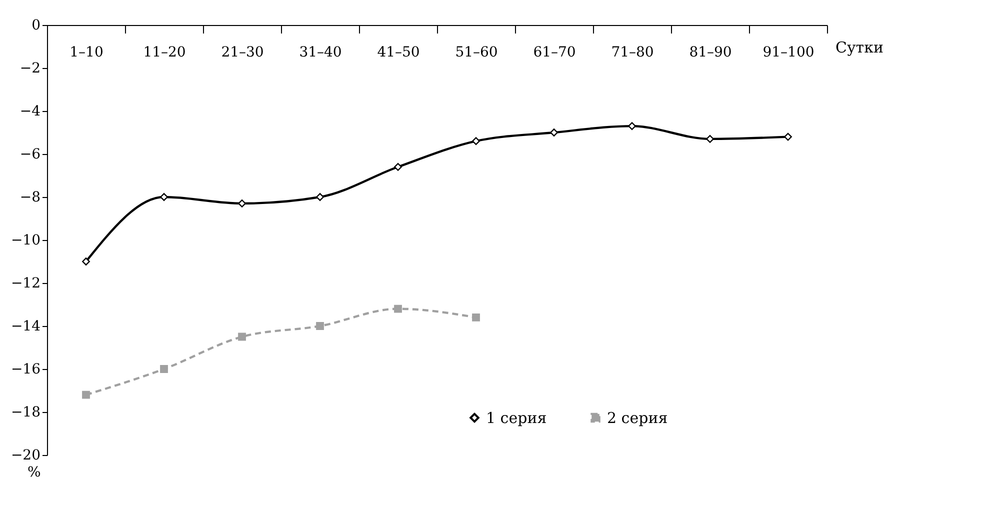  Describe the element at coordinates (30, 112) in the screenshot. I see `y-tick-label: −4` at that location.